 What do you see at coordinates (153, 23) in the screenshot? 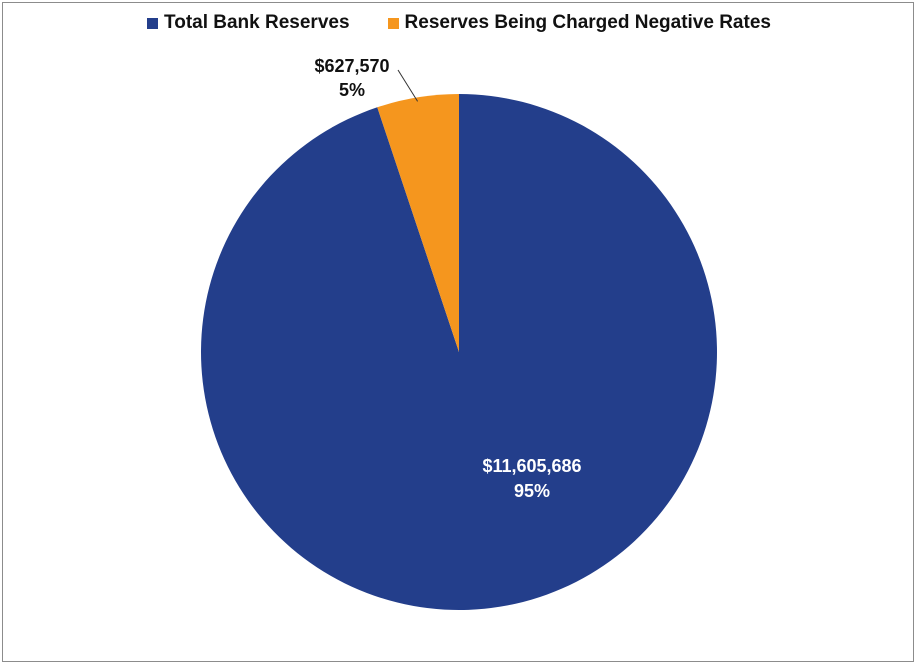
I see `legend-swatch-total-reserves` at bounding box center [153, 23].